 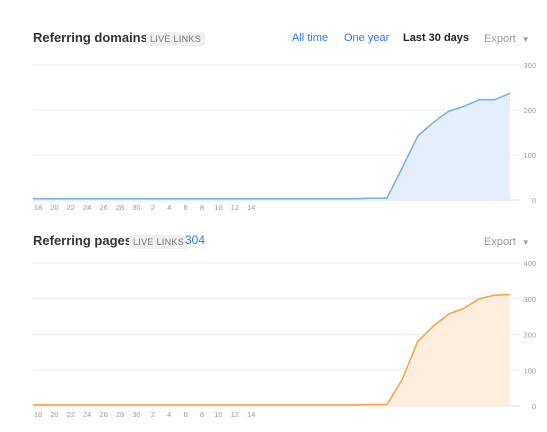 I want to click on live-links-badge-pages: LIVE LINKS, so click(x=159, y=242).